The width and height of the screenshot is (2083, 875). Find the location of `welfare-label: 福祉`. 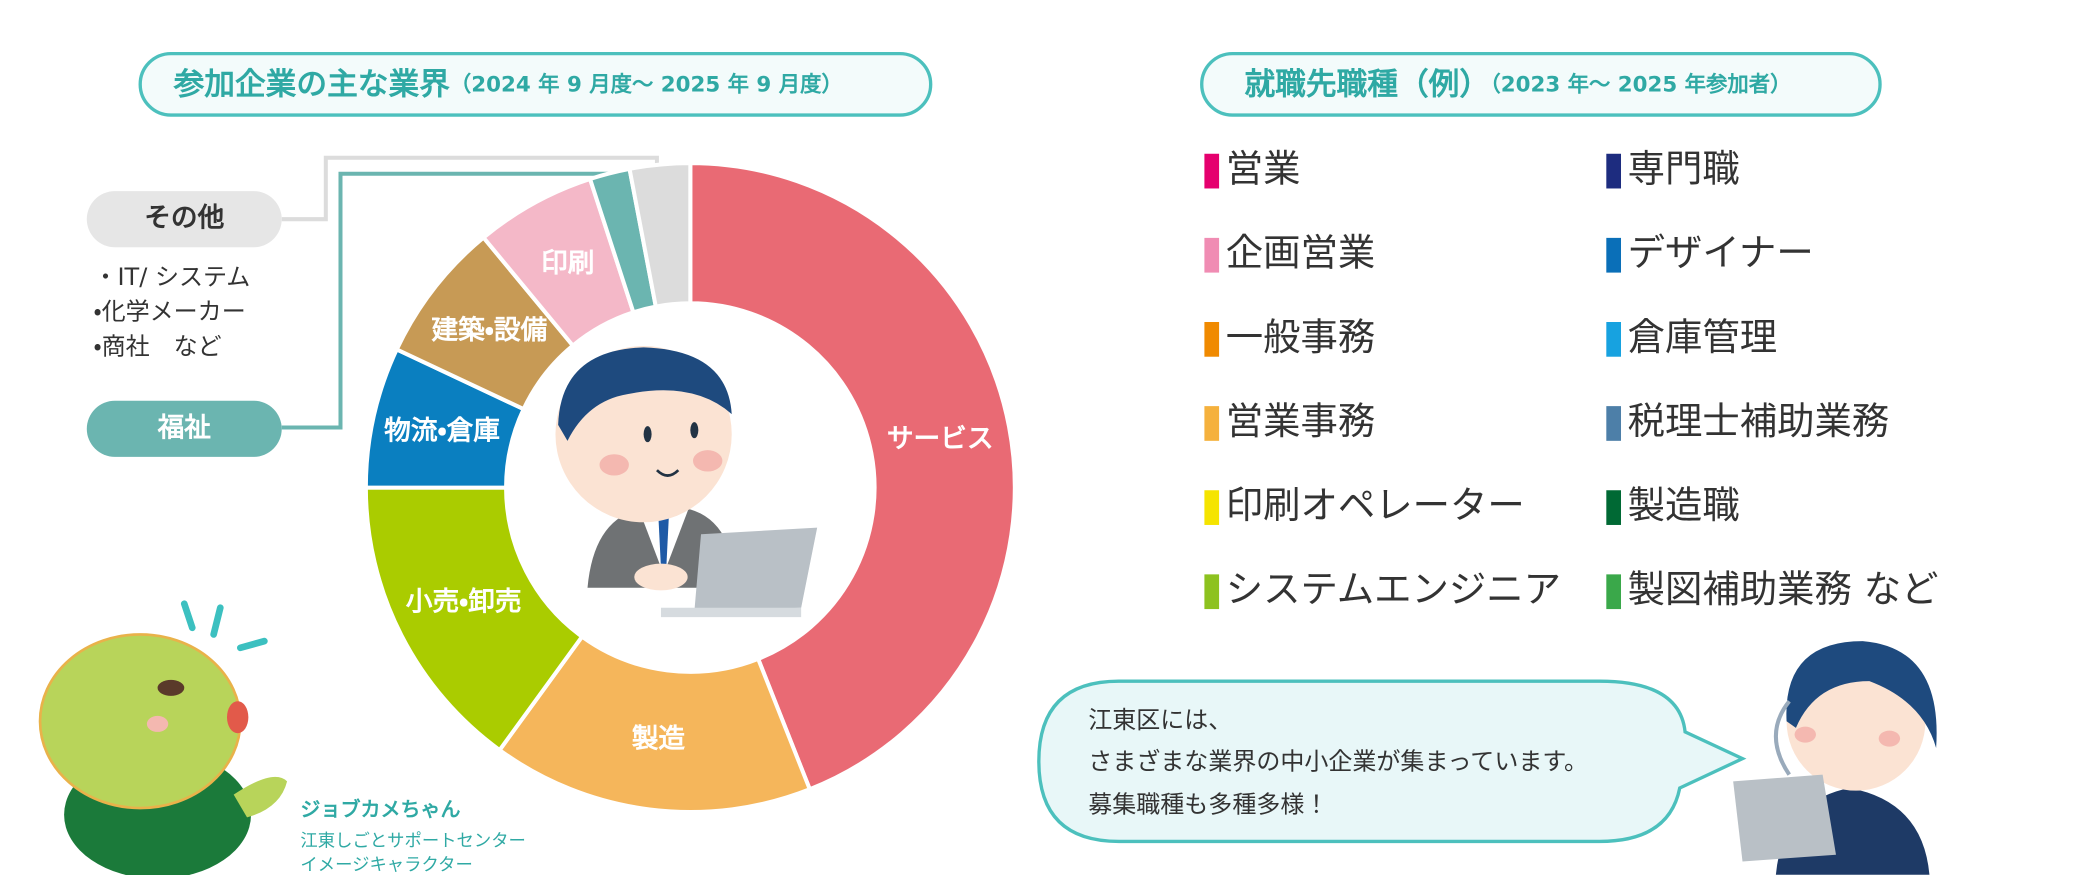

welfare-label: 福祉 is located at coordinates (184, 427).